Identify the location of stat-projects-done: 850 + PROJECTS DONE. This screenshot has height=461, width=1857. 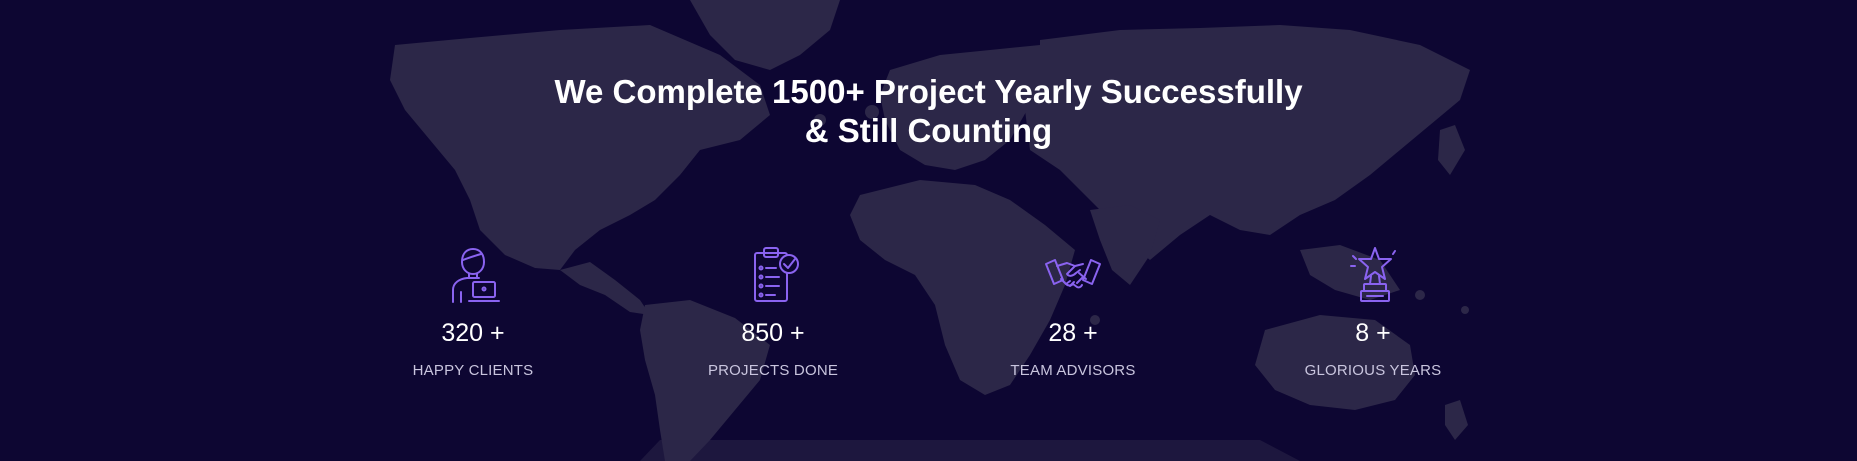
(773, 313).